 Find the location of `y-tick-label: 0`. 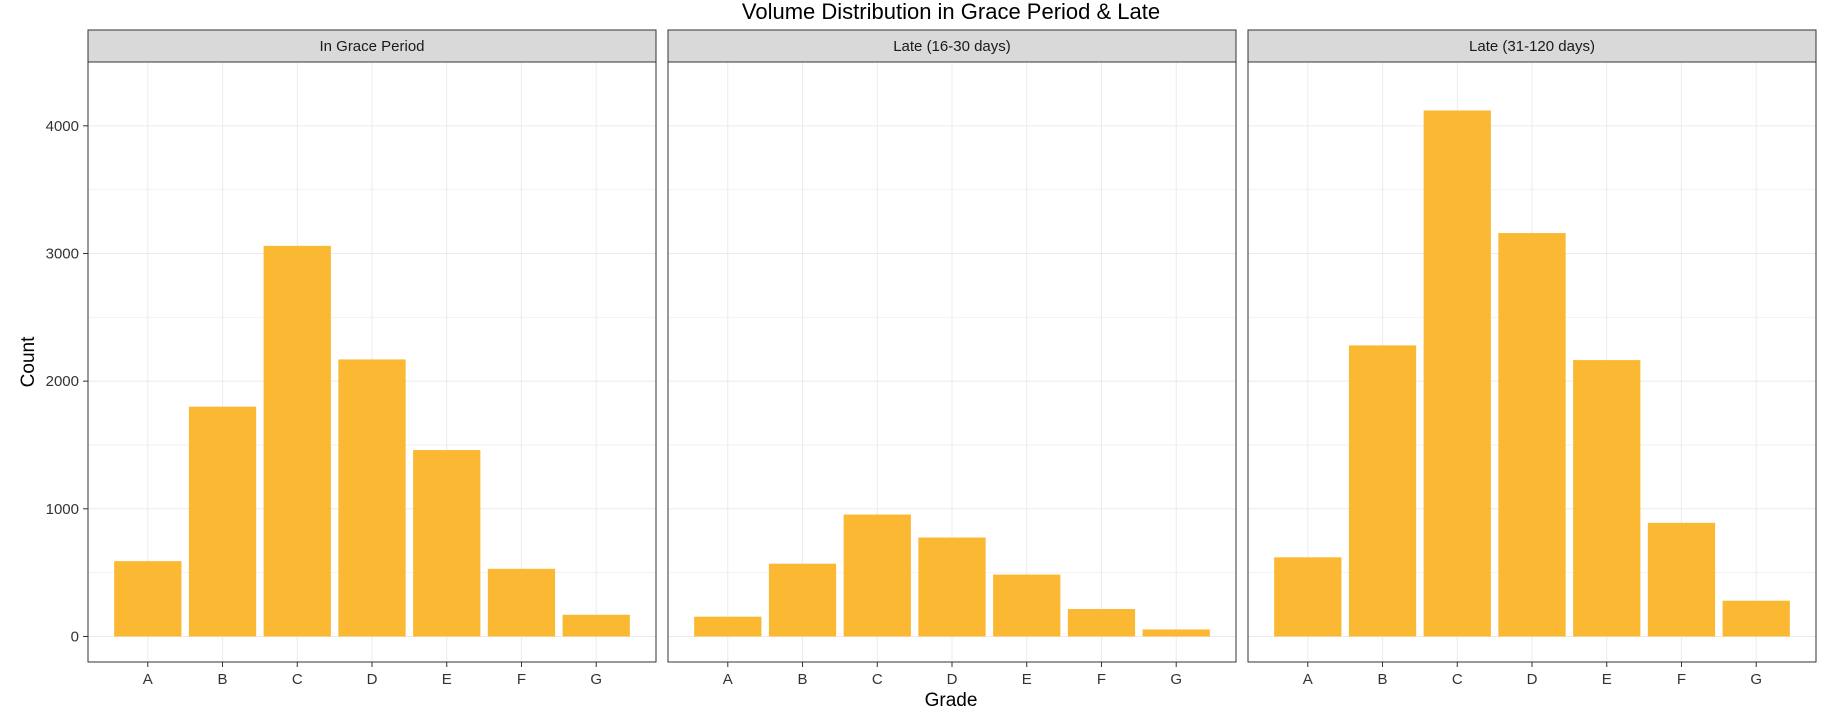

y-tick-label: 0 is located at coordinates (75, 636).